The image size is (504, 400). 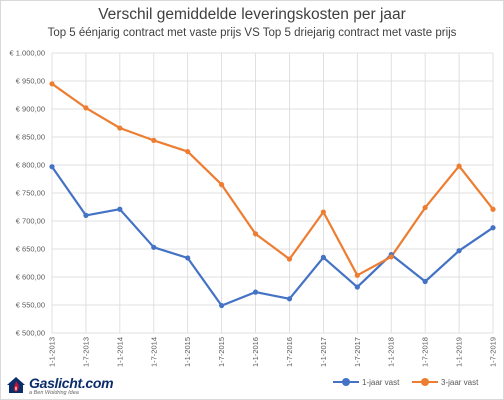 What do you see at coordinates (71, 383) in the screenshot?
I see `logo-name: Gaslicht.com` at bounding box center [71, 383].